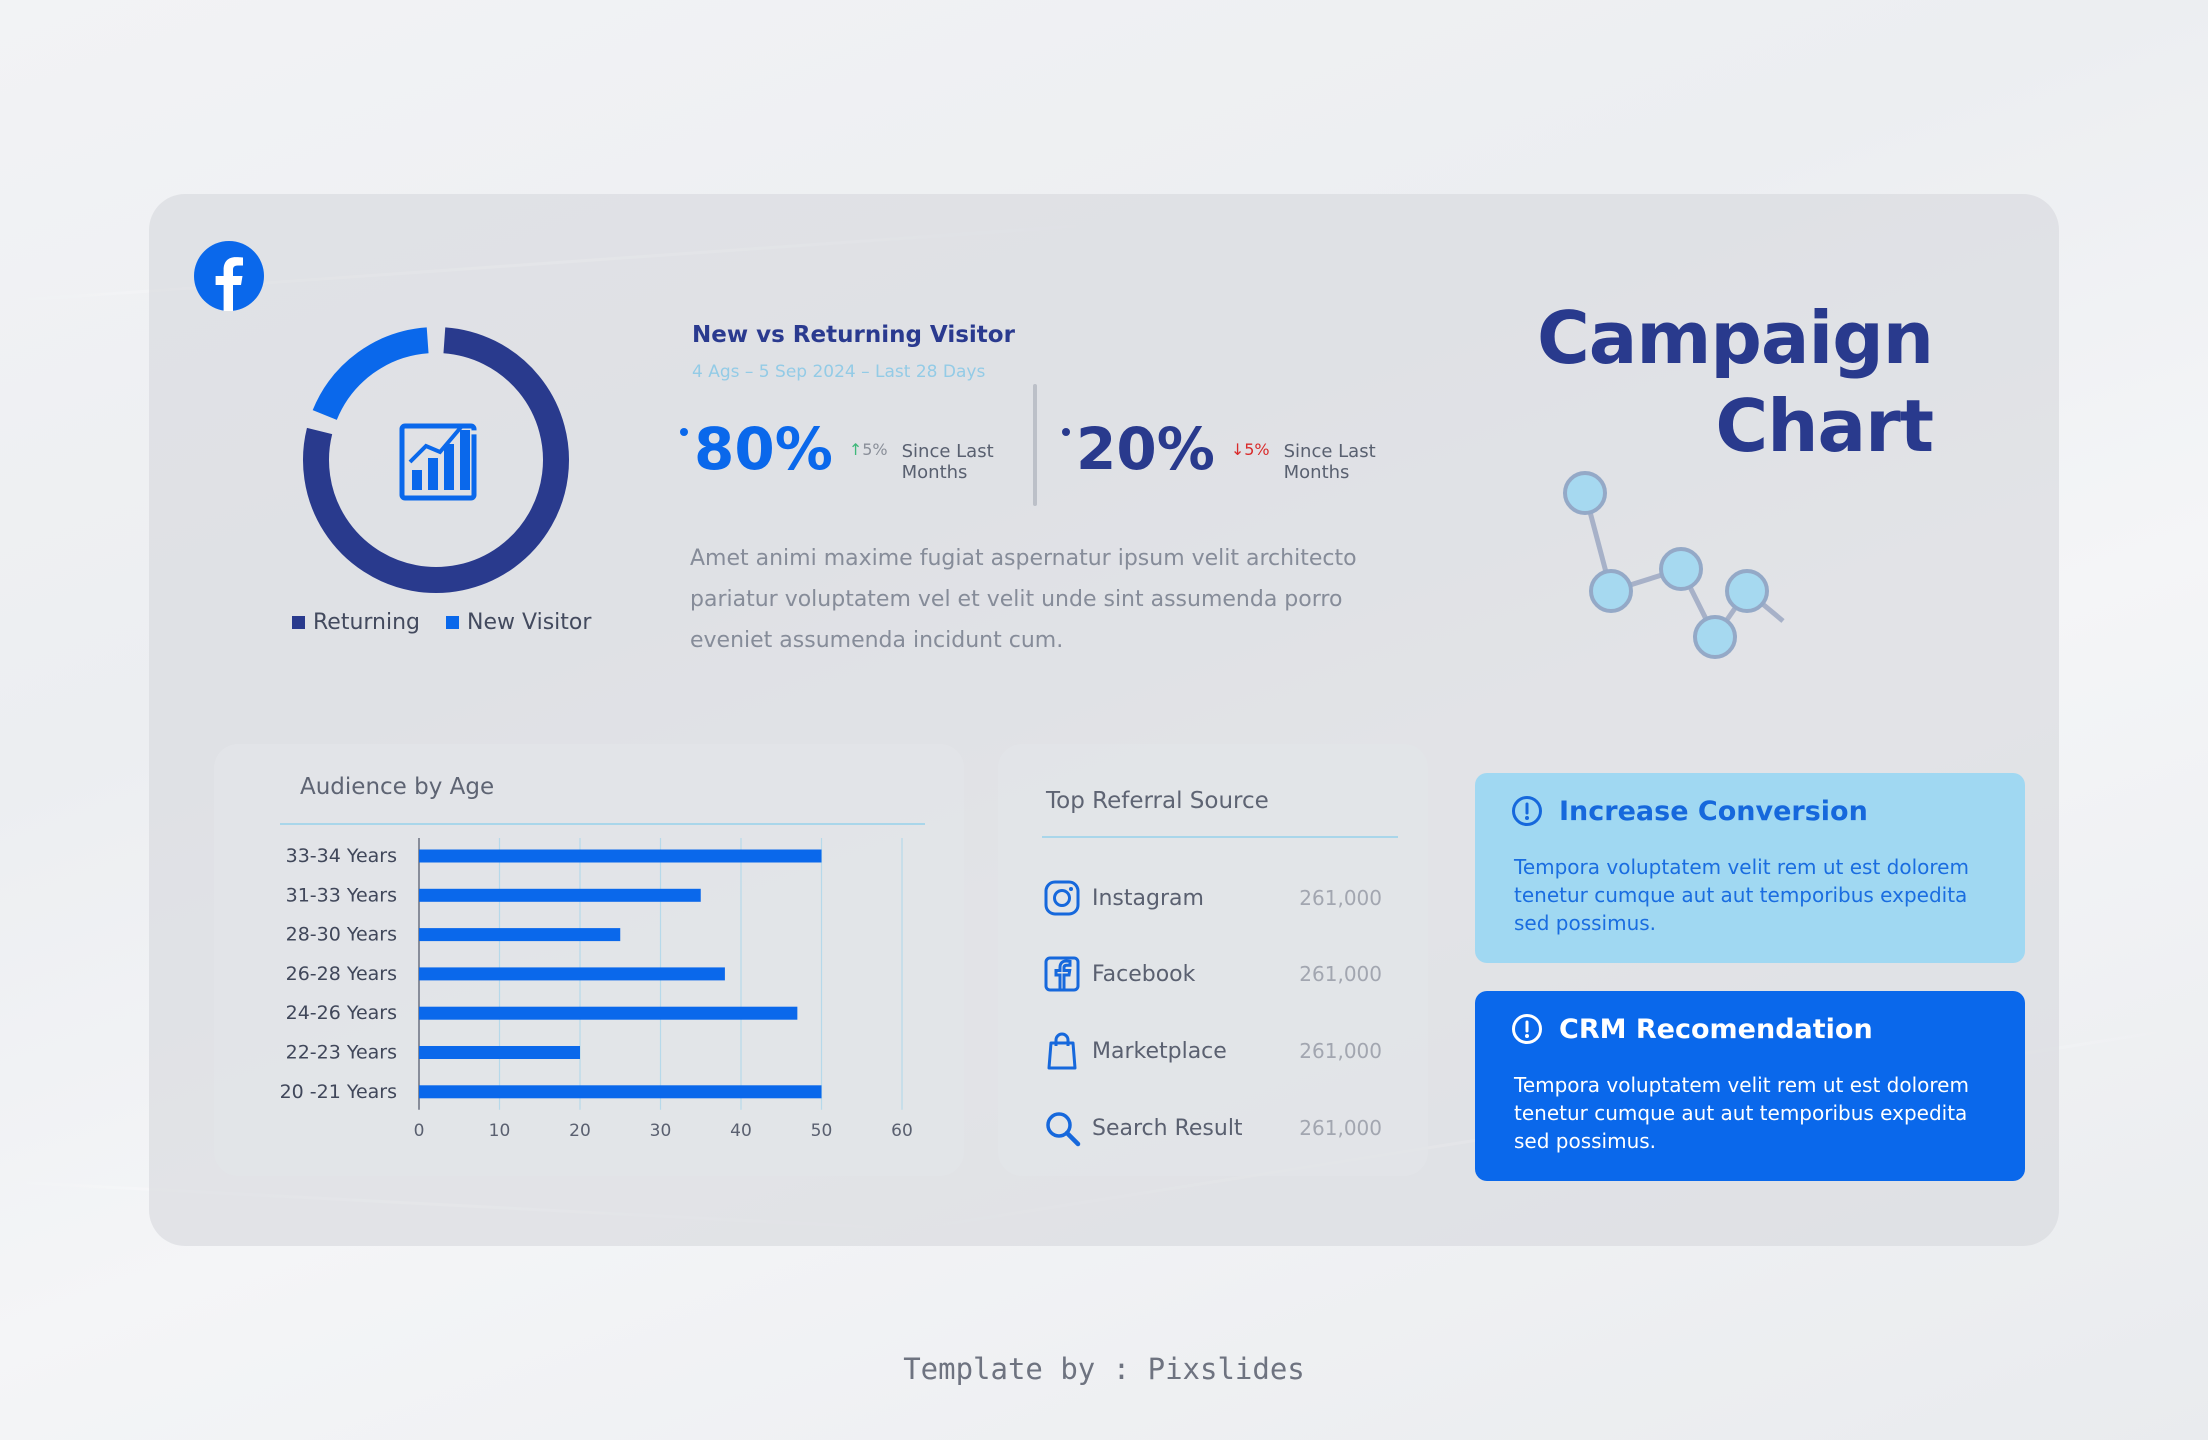 The width and height of the screenshot is (2208, 1440). What do you see at coordinates (341, 895) in the screenshot?
I see `y-category-label: 31-33 Years` at bounding box center [341, 895].